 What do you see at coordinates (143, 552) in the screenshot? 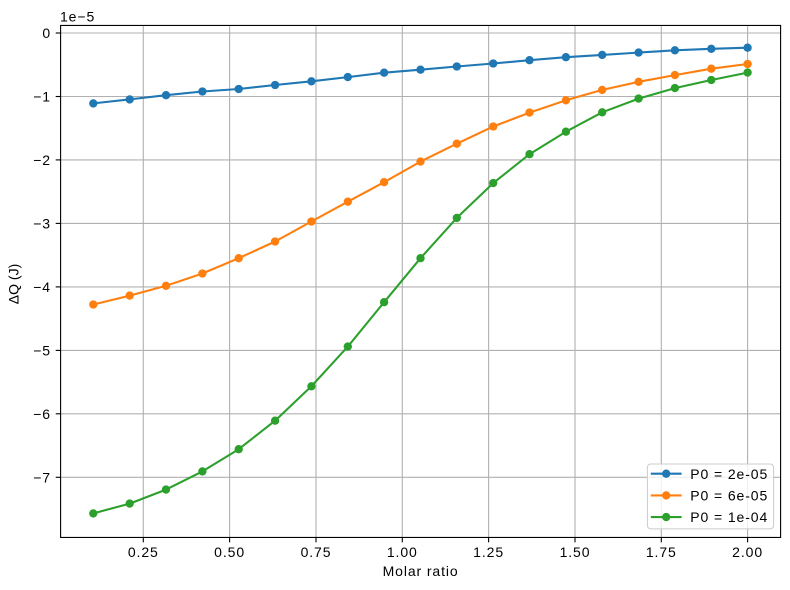
I see `svg-text: 0.25` at bounding box center [143, 552].